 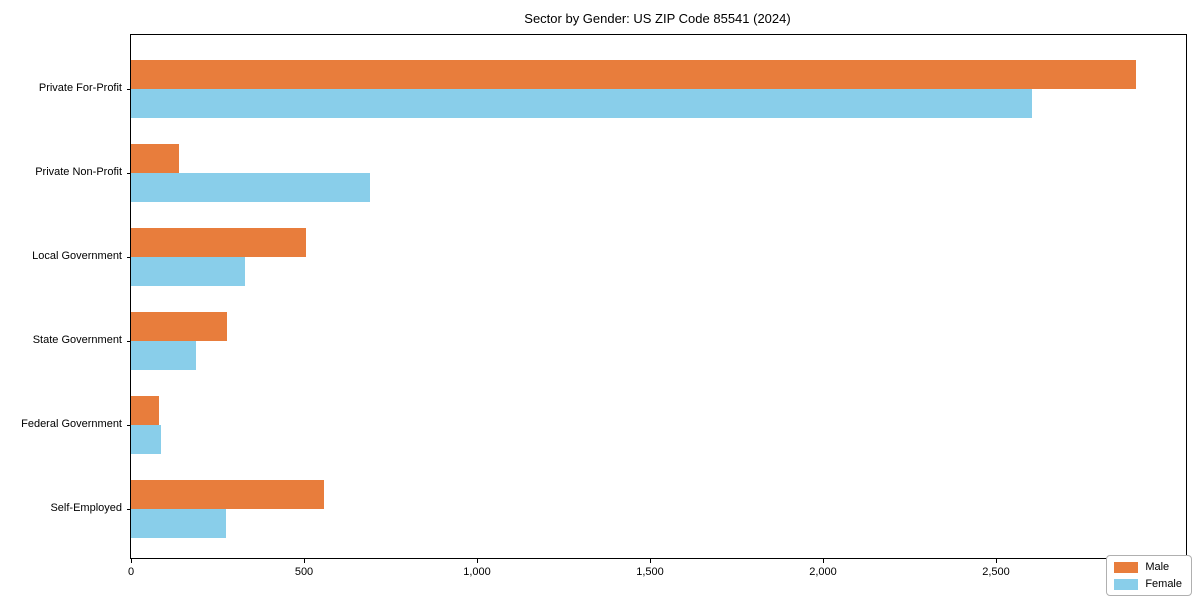 What do you see at coordinates (823, 572) in the screenshot?
I see `x-axis-tick-label: 2,000` at bounding box center [823, 572].